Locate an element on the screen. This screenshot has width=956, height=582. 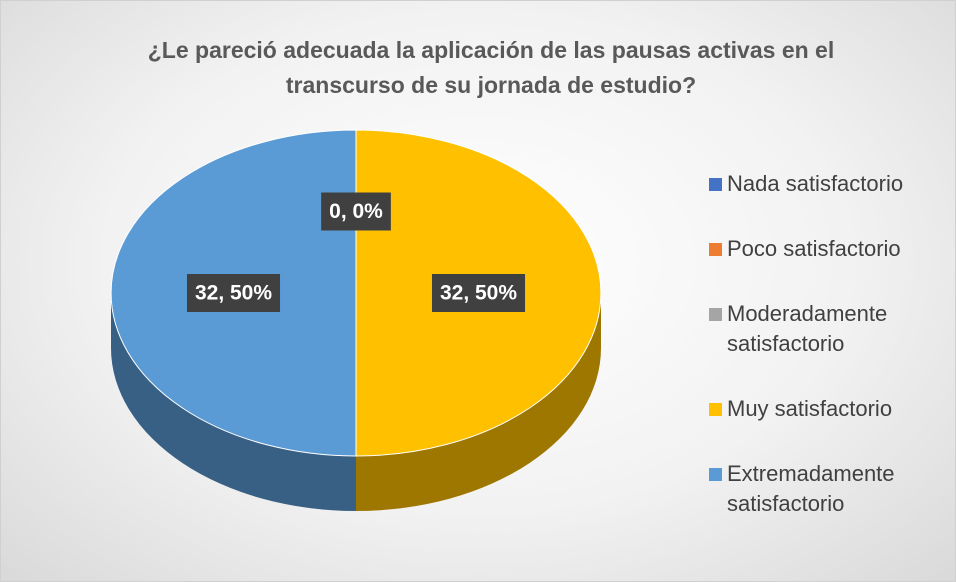
legend-label: Extremadamente satisfactorio is located at coordinates (811, 488).